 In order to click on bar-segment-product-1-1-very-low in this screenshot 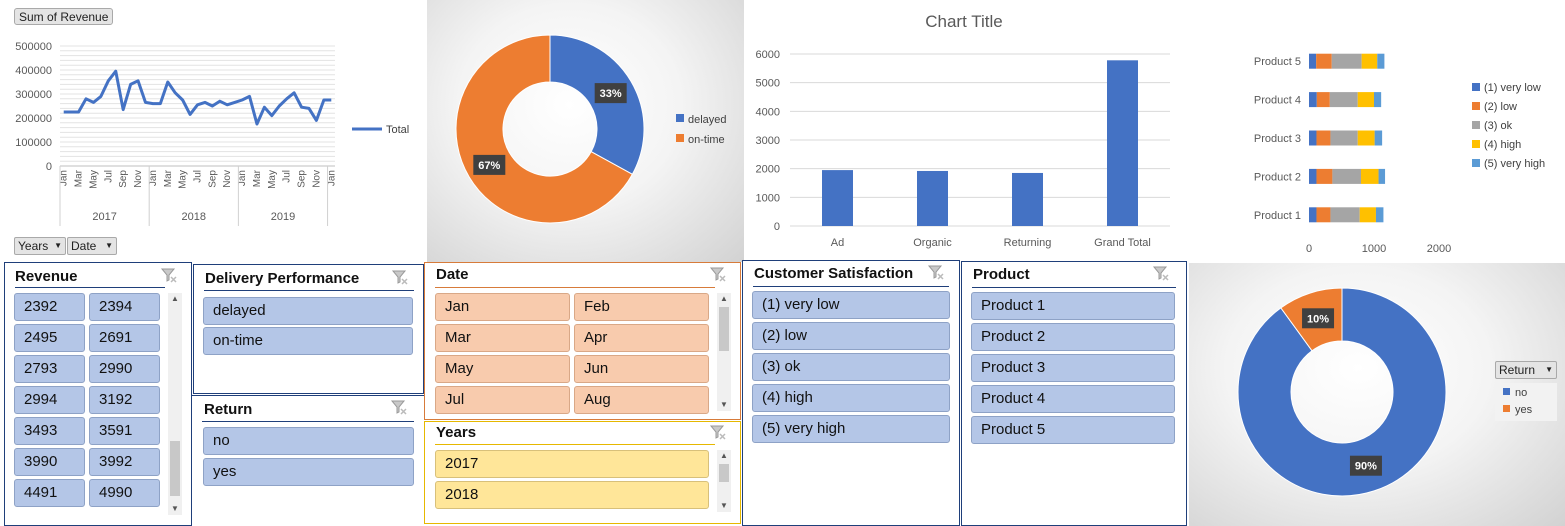, I will do `click(1313, 215)`.